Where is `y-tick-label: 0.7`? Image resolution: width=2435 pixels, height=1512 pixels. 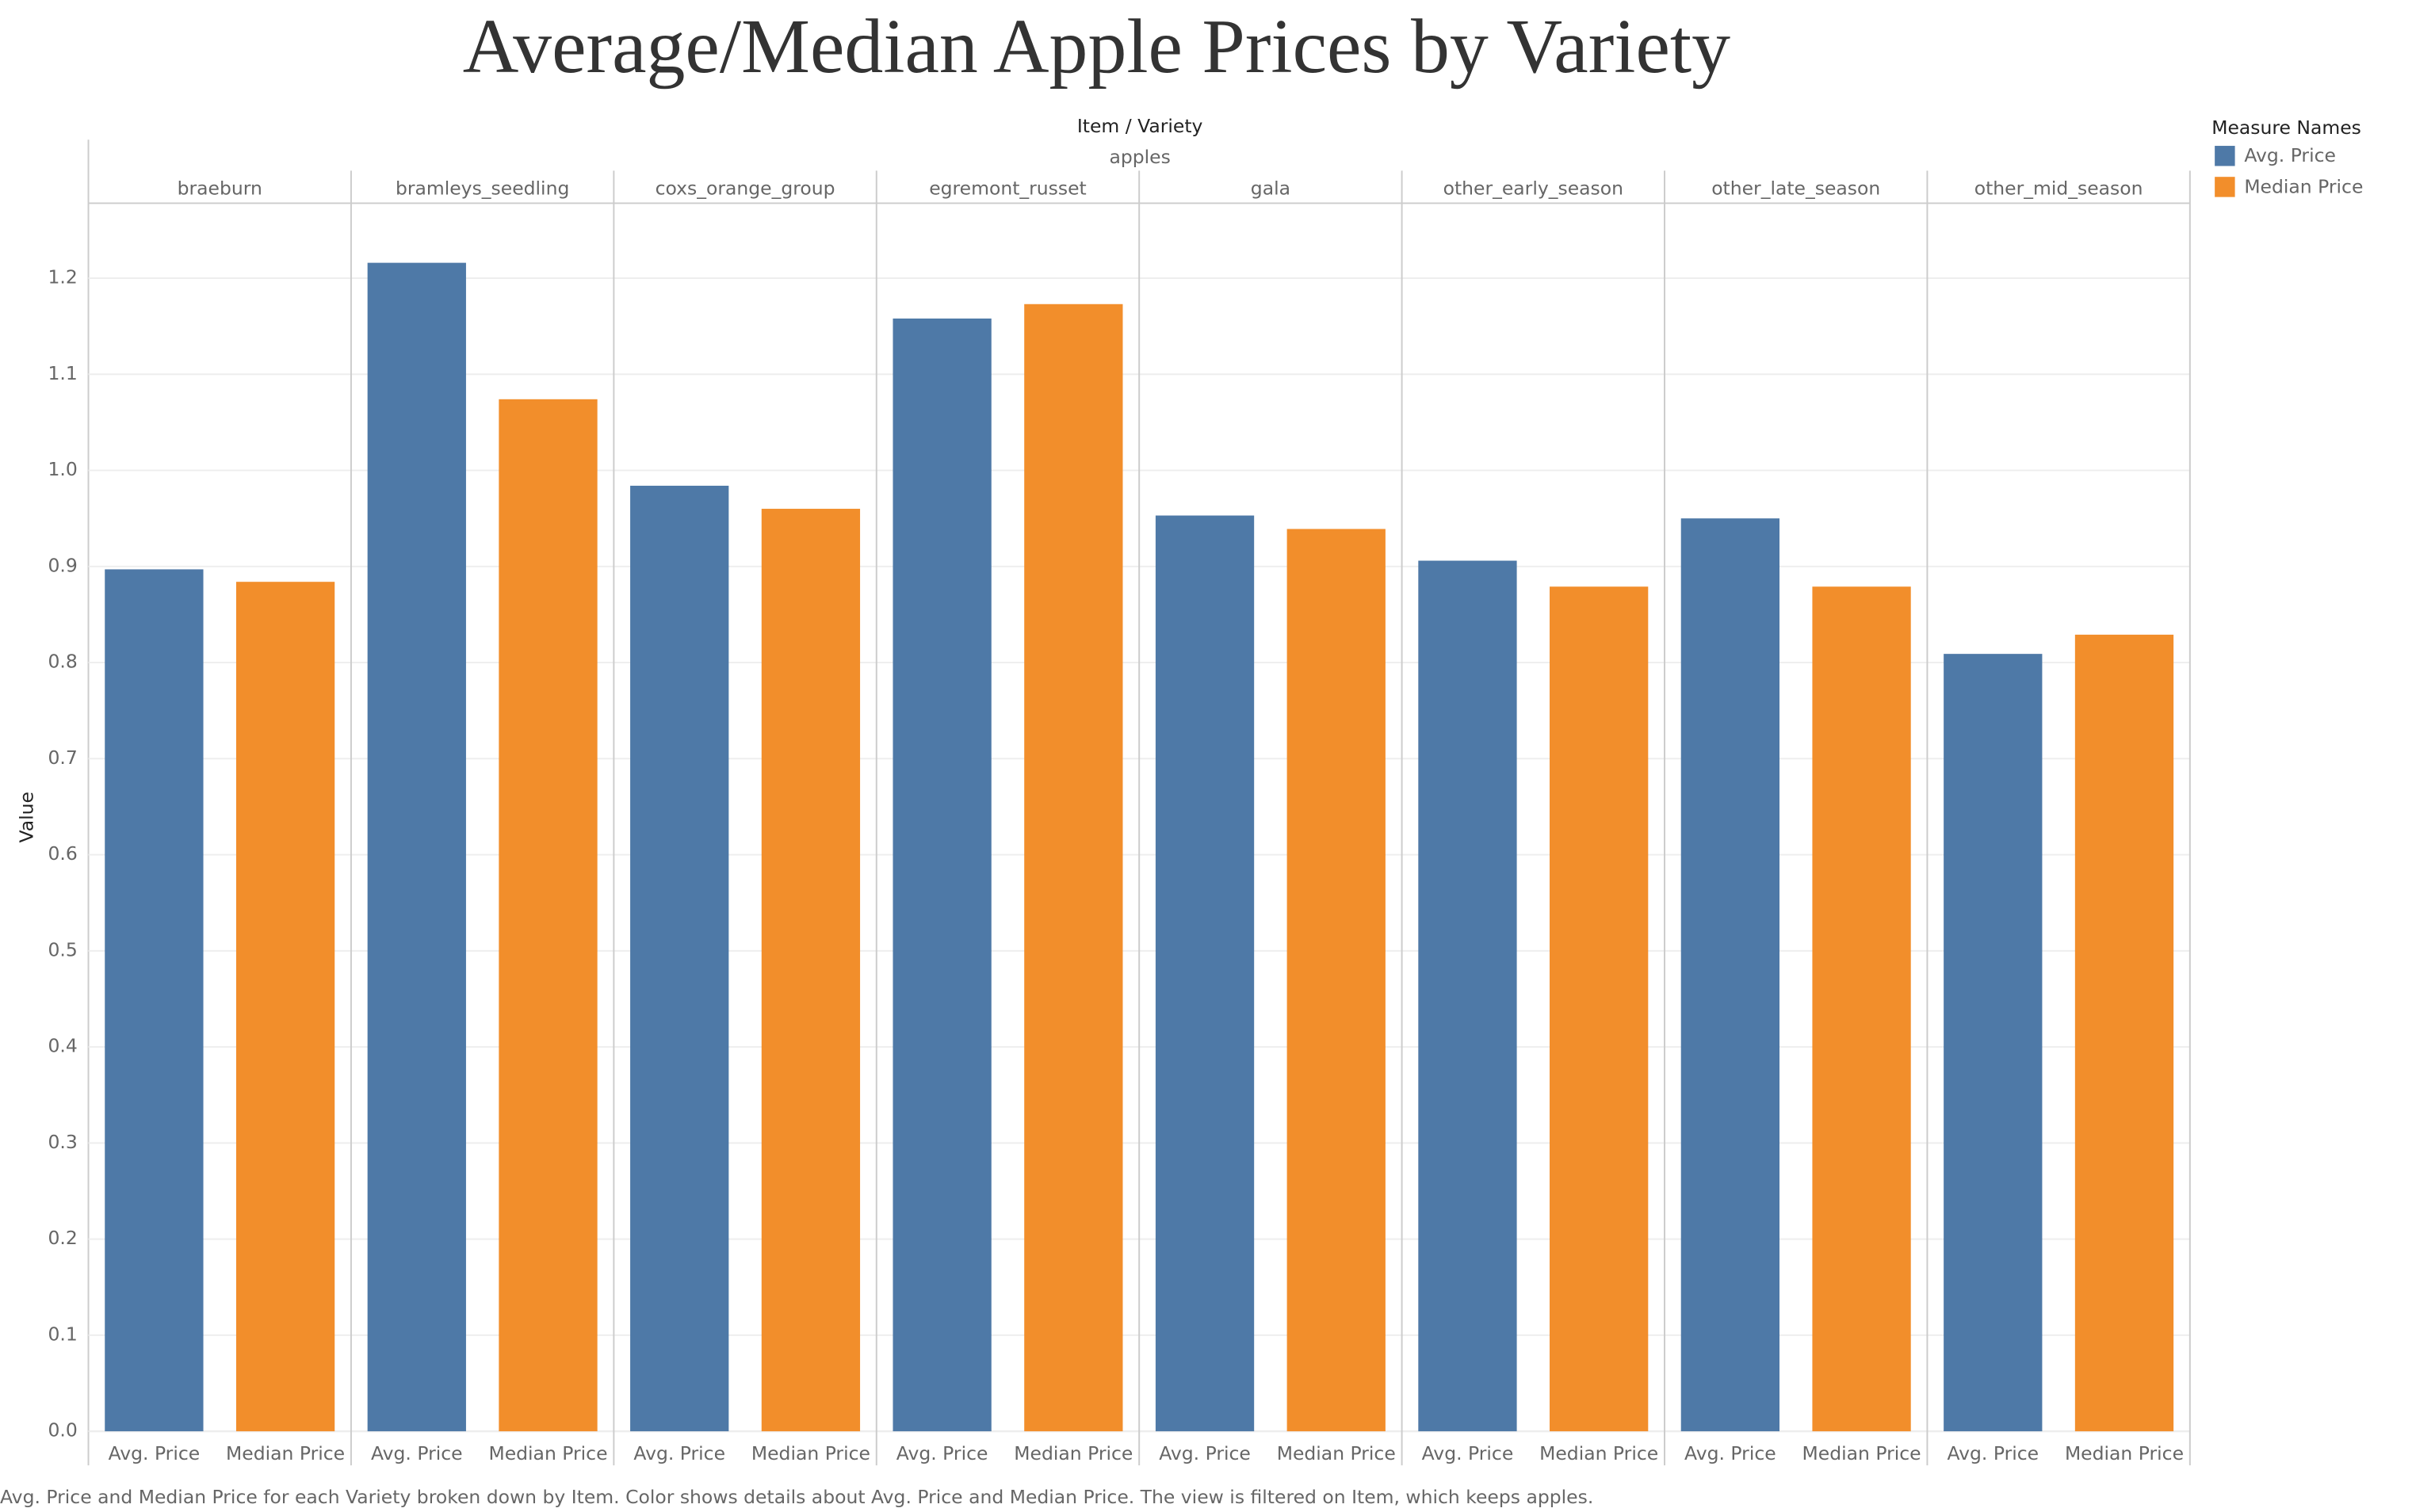
y-tick-label: 0.7 is located at coordinates (63, 757).